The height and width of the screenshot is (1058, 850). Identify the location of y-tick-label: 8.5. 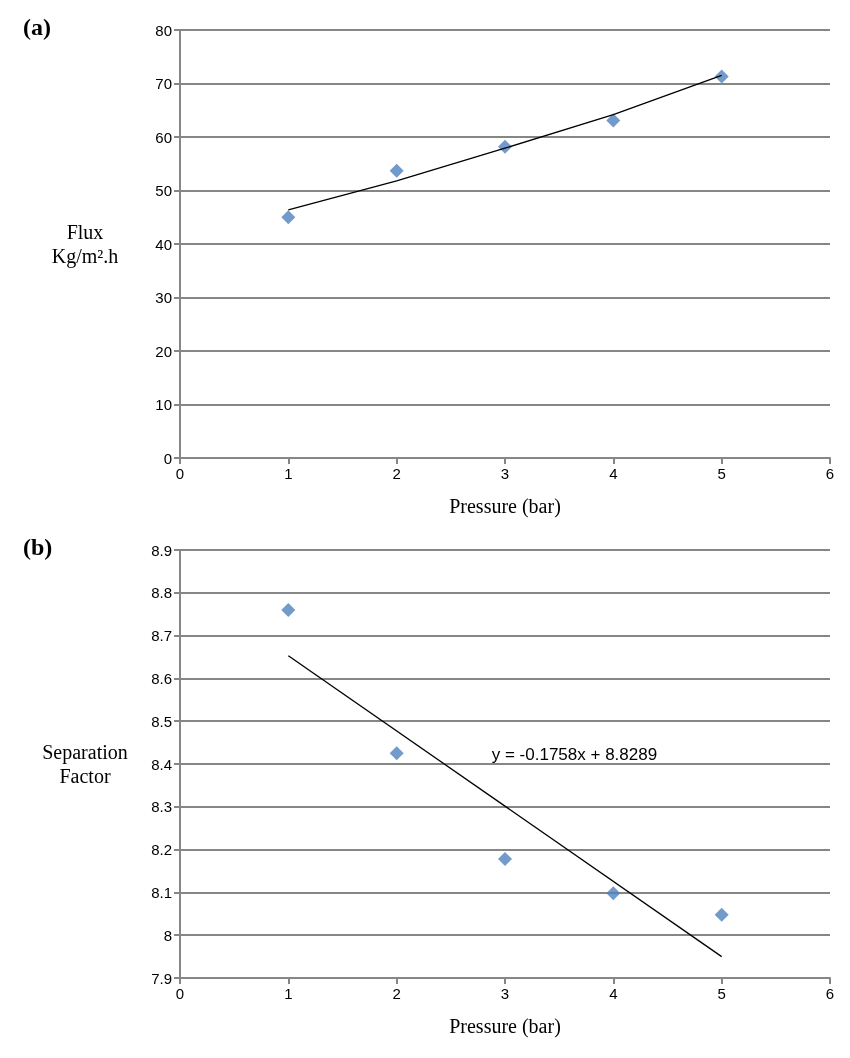
(161, 721).